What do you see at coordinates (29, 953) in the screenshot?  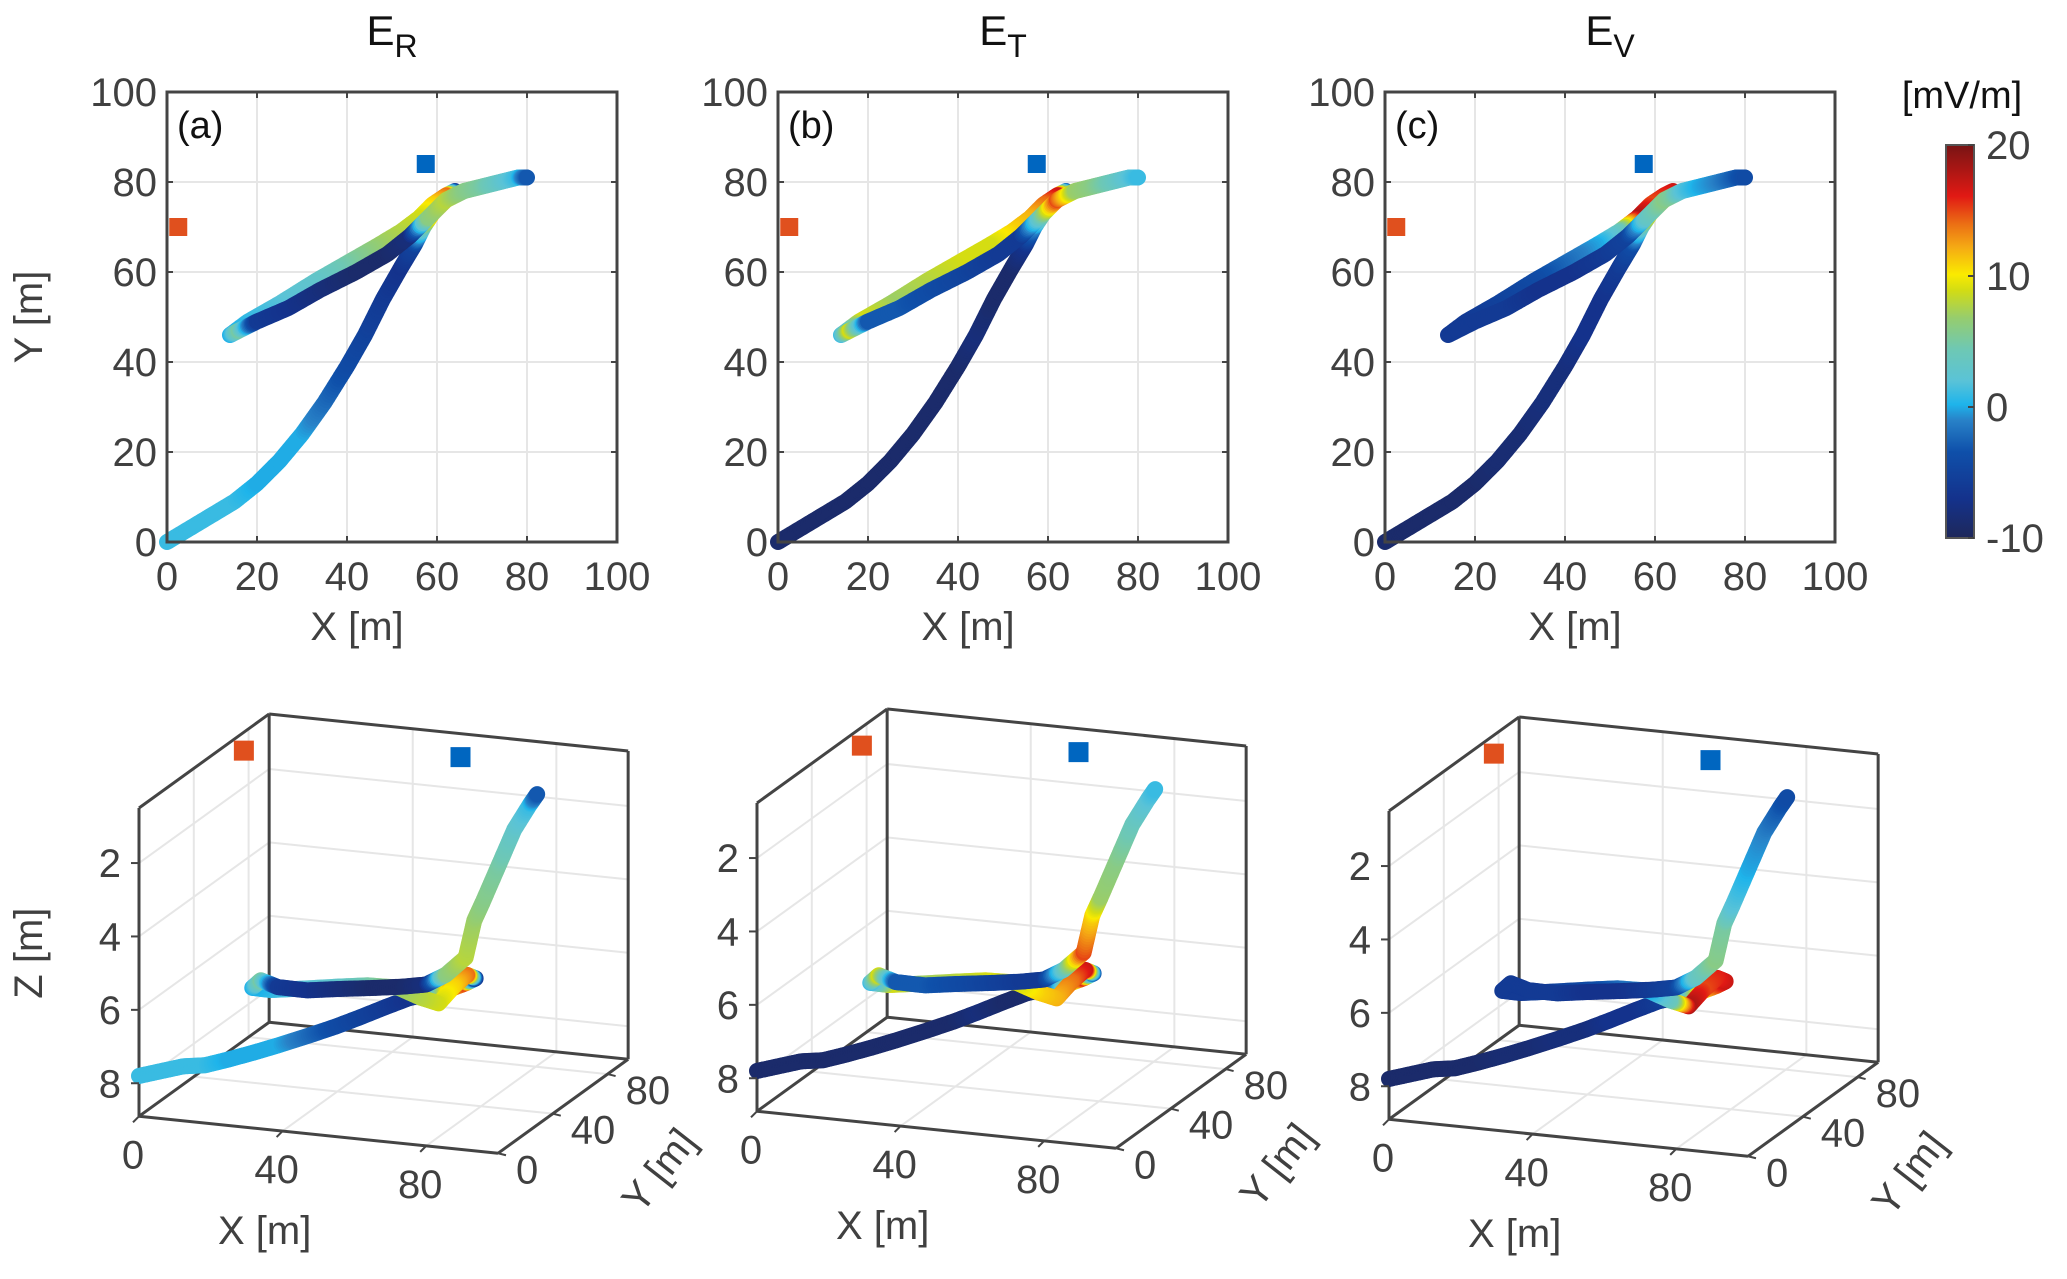 I see `z-axis-label: Z [m]` at bounding box center [29, 953].